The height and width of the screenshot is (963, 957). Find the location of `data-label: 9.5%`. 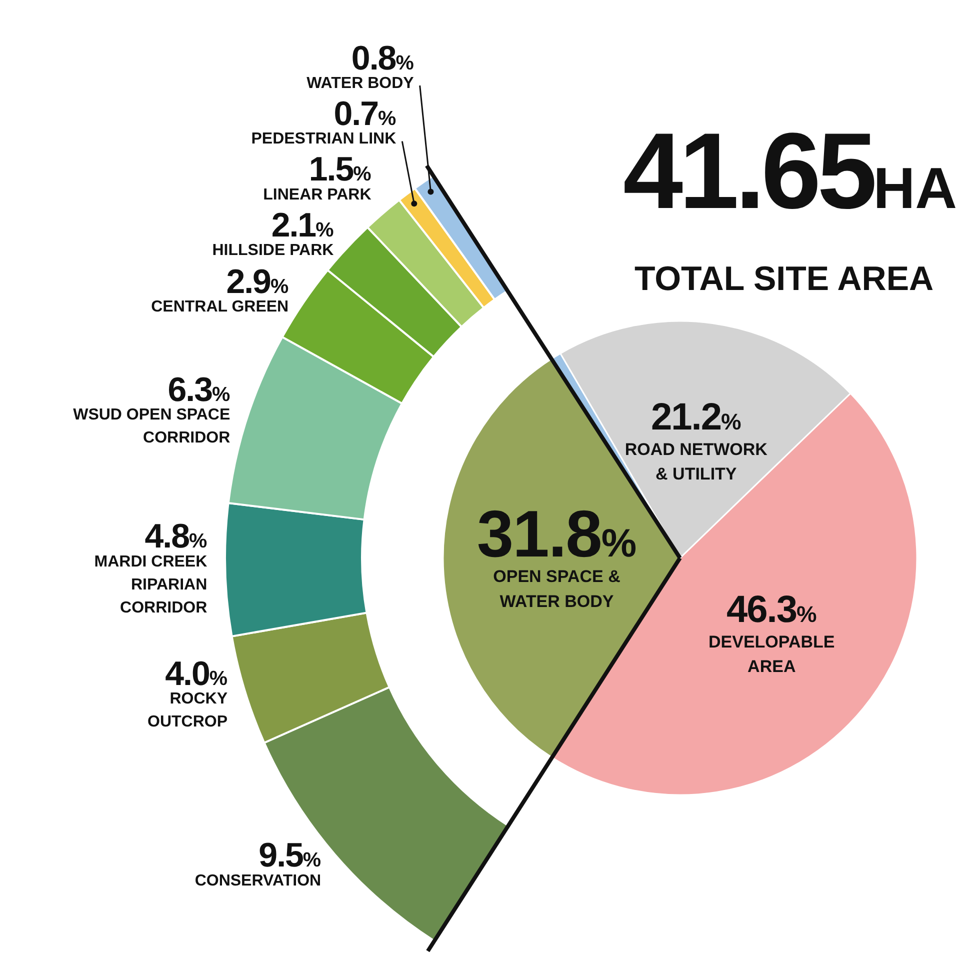

data-label: 9.5% is located at coordinates (290, 855).